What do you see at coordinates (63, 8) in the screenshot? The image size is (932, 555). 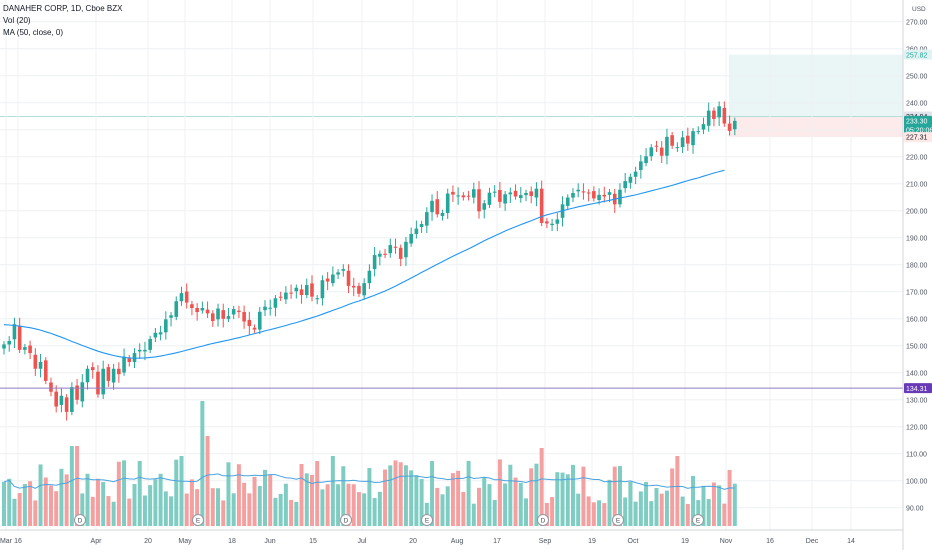 I see `symbol-title: DANAHER CORP, 1D, Cboe BZX` at bounding box center [63, 8].